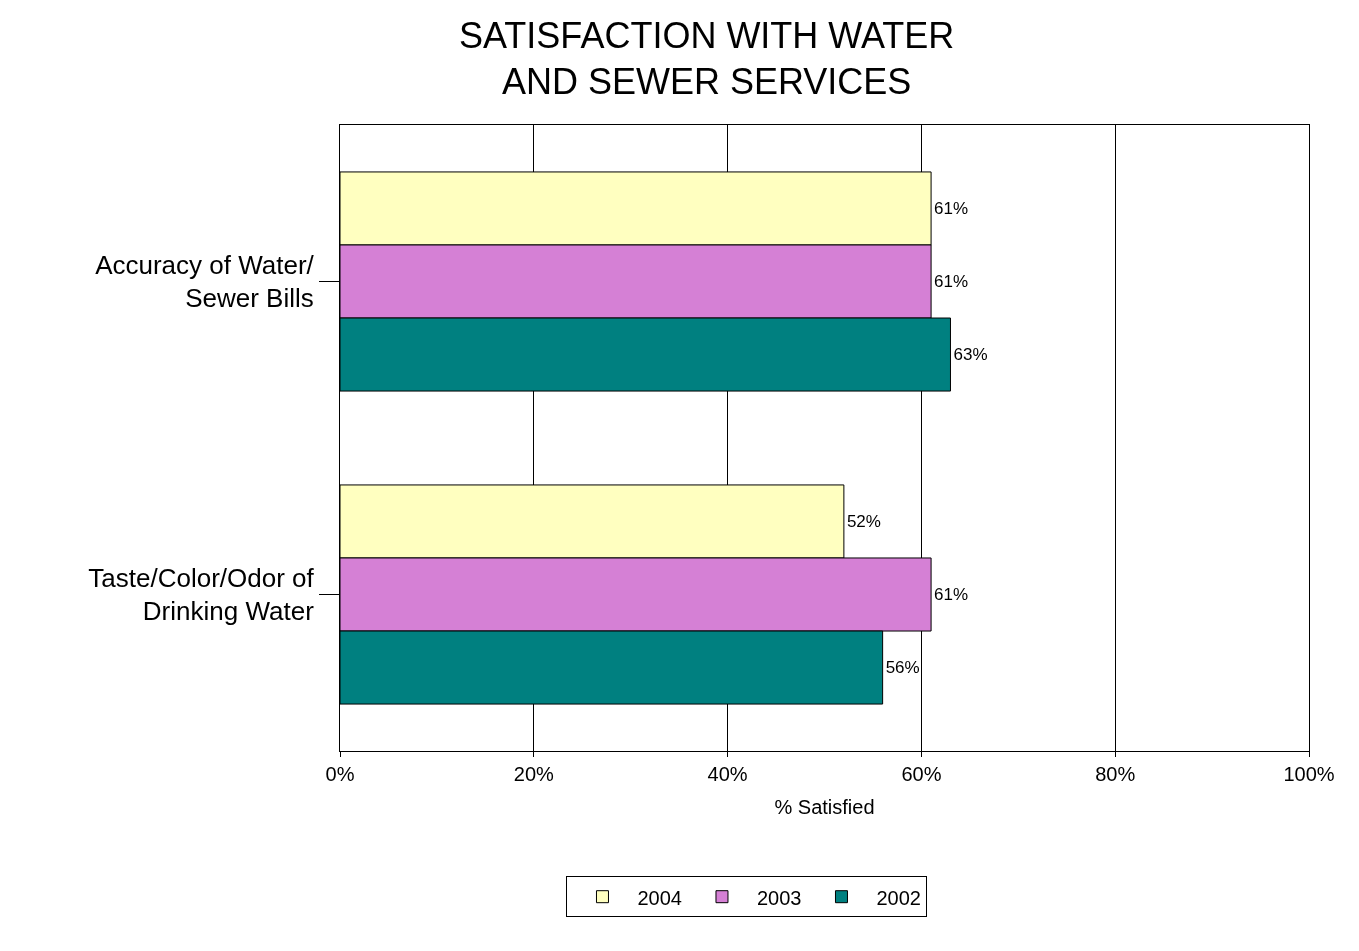  What do you see at coordinates (707, 58) in the screenshot?
I see `chart-title: SATISFACTION WITH WATER AND SEWER SERVICES` at bounding box center [707, 58].